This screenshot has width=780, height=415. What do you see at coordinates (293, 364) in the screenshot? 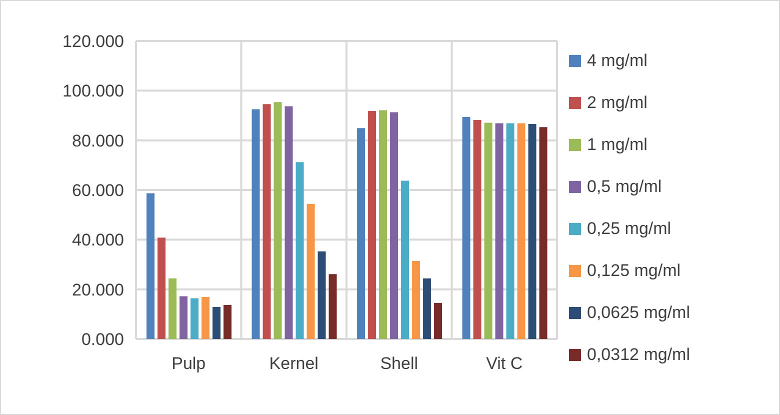
I see `x-tick-label: Kernel` at bounding box center [293, 364].